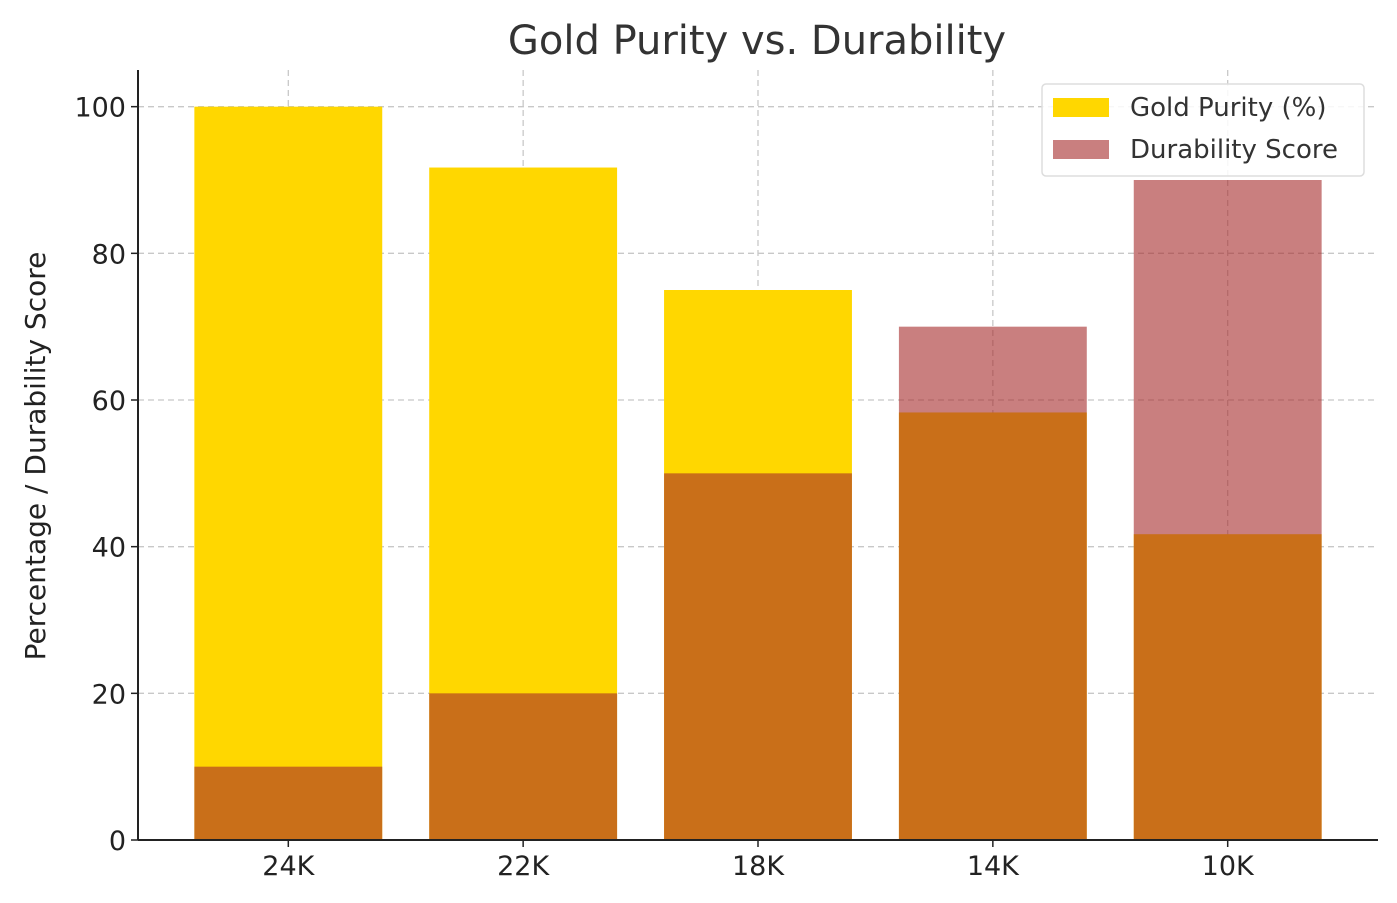  What do you see at coordinates (1228, 866) in the screenshot?
I see `x-tick-label: 10K` at bounding box center [1228, 866].